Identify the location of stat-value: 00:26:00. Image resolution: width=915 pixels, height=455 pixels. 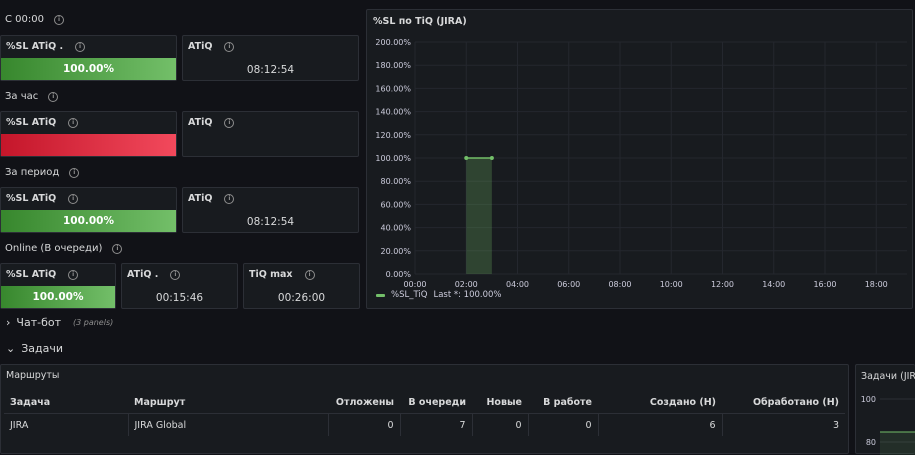
(301, 298).